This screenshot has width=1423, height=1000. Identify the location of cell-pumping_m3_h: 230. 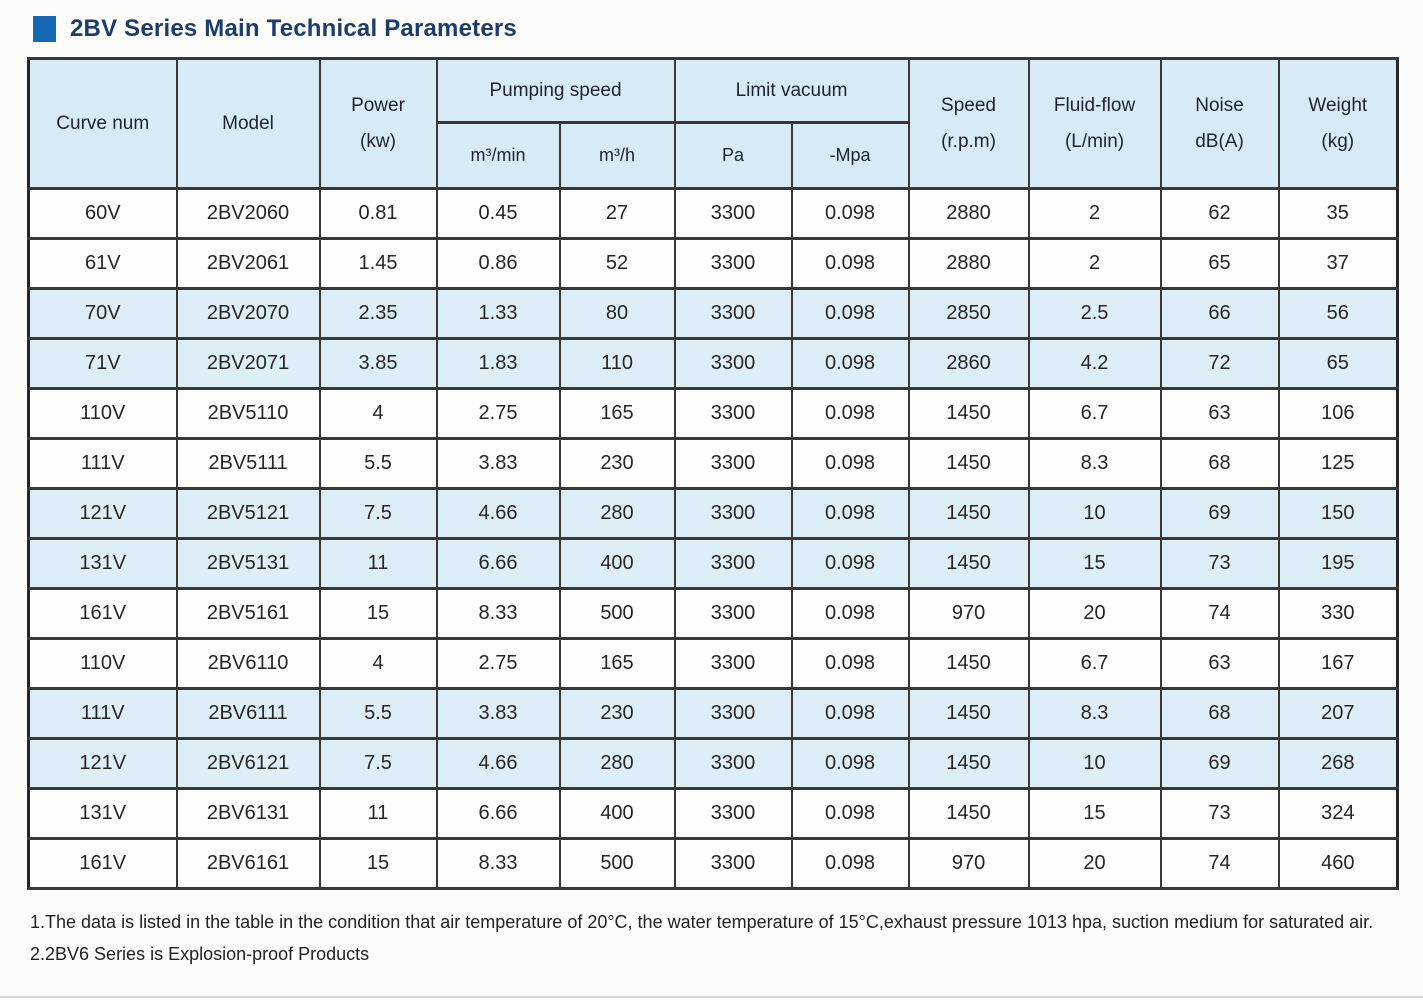
(617, 463).